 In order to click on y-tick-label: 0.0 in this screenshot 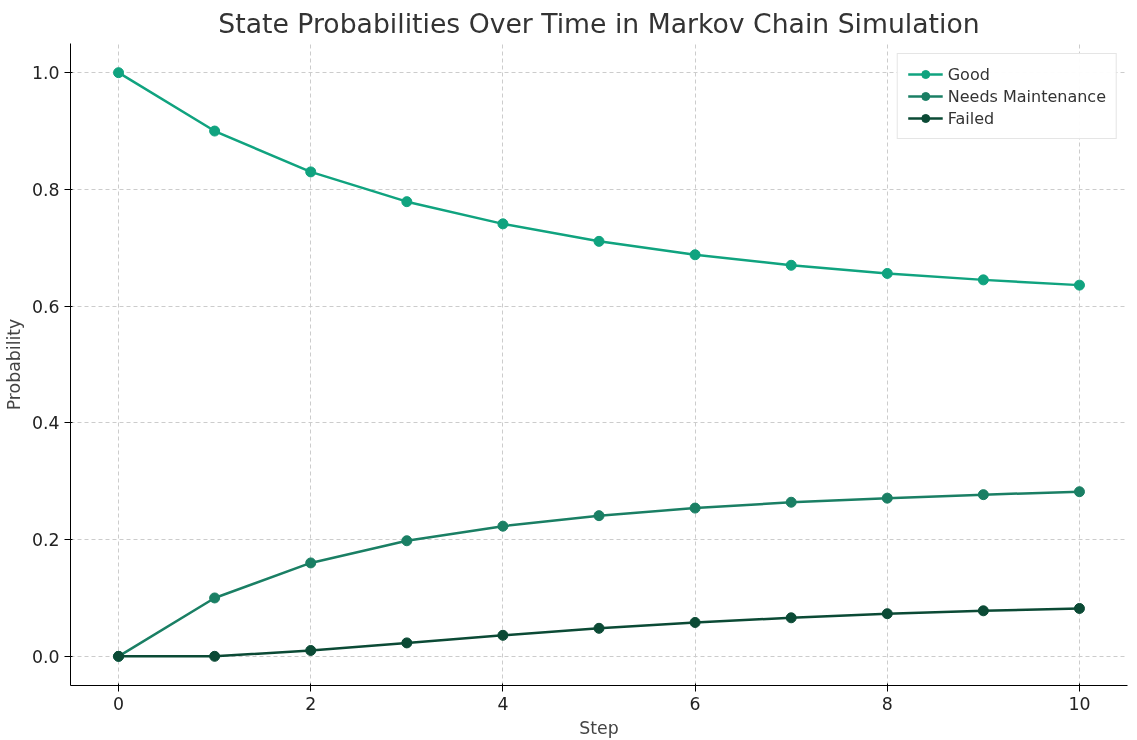, I will do `click(45, 656)`.